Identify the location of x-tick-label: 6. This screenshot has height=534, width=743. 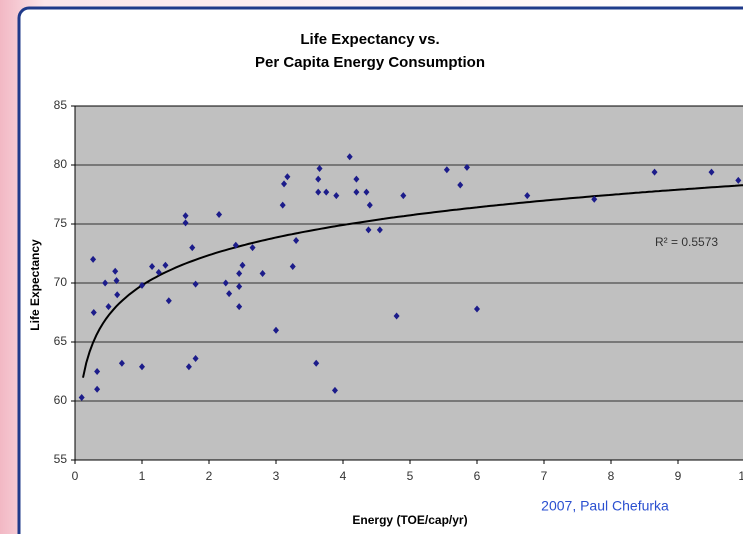
(477, 476).